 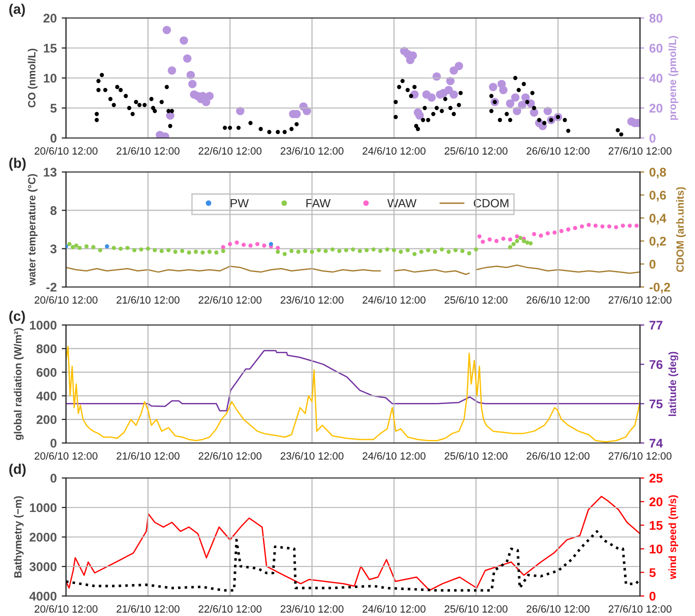 What do you see at coordinates (239, 203) in the screenshot?
I see `legend-label: PW` at bounding box center [239, 203].